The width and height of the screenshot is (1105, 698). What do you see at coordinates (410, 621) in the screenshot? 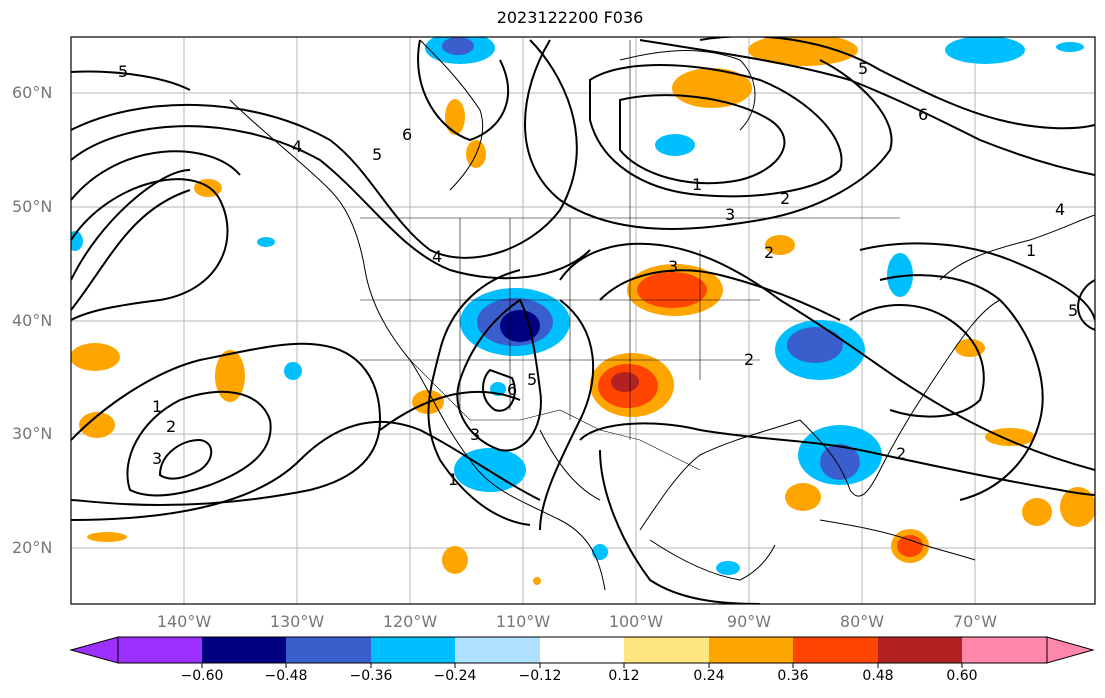
I see `lon-label: 120°W` at bounding box center [410, 621].